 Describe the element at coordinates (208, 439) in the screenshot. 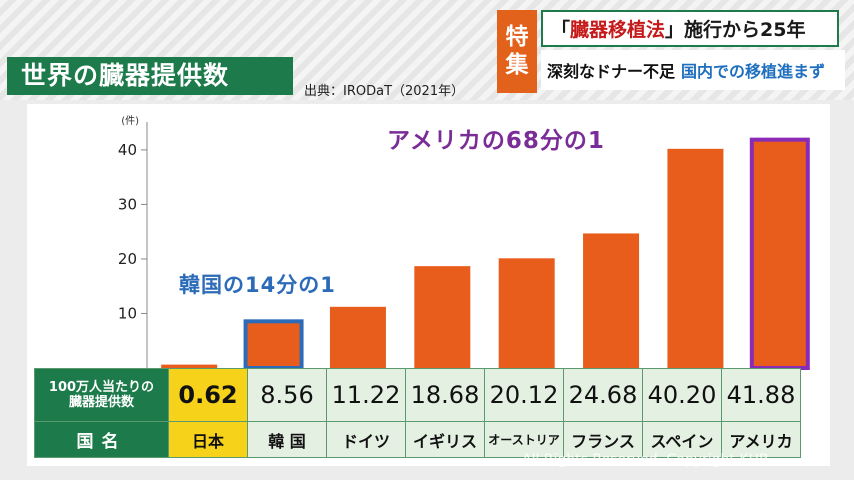

I see `country-cell: 日本` at that location.